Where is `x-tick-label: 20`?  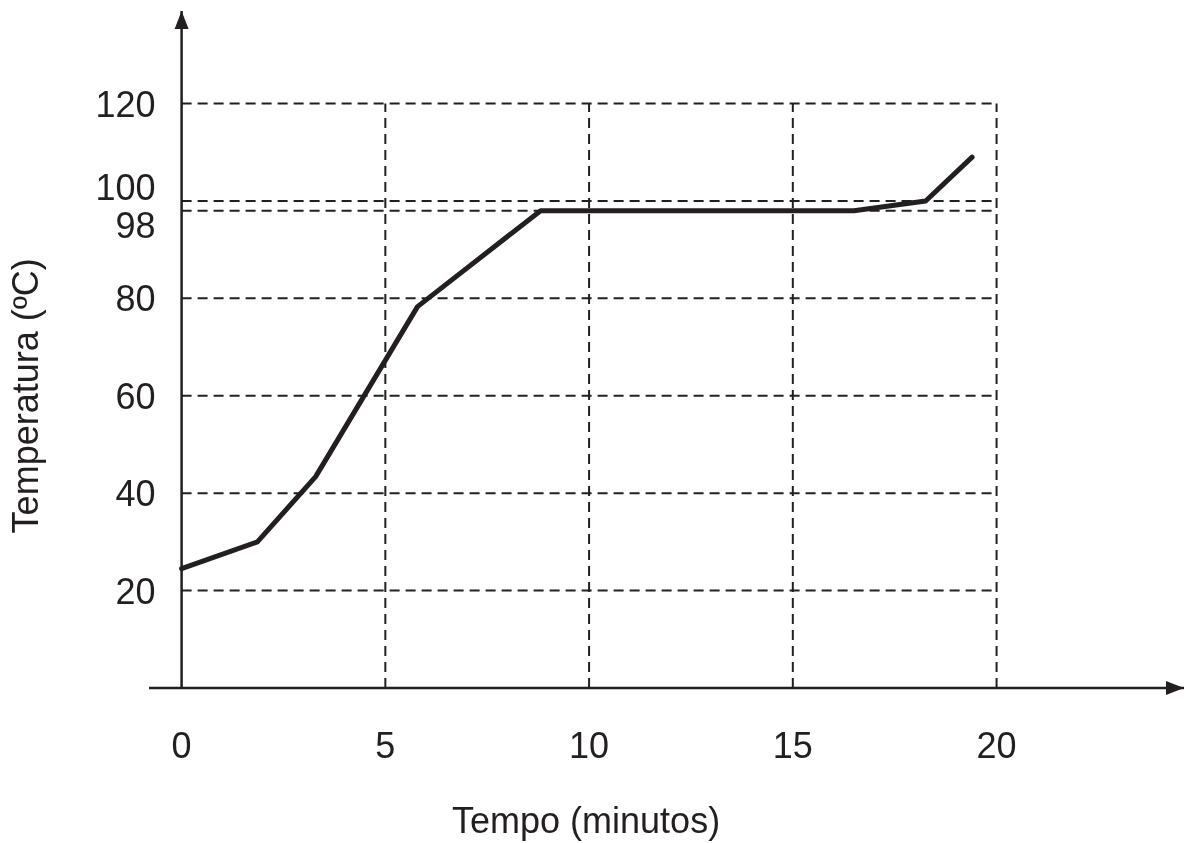 x-tick-label: 20 is located at coordinates (996, 745).